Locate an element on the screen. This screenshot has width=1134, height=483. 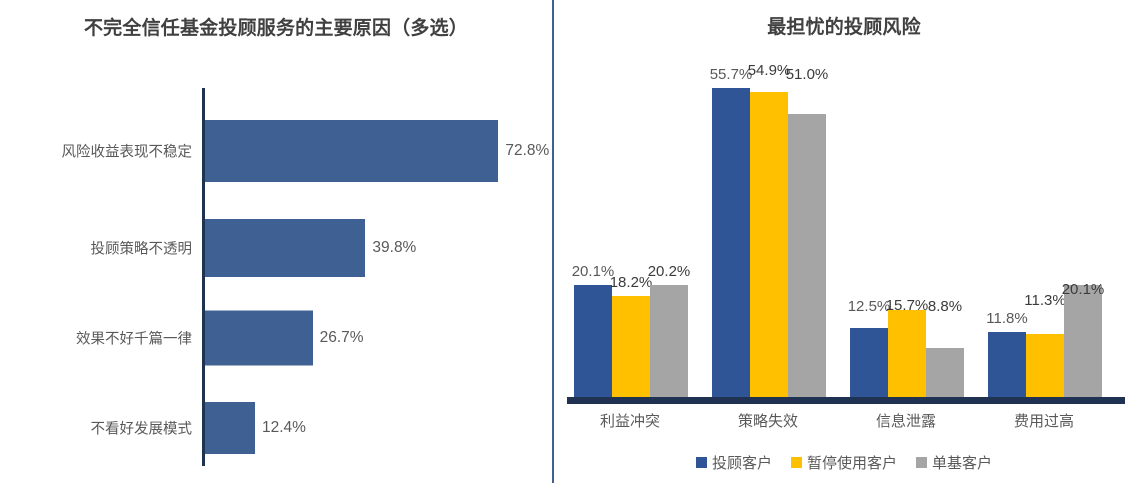
column-value-label: 18.2% is located at coordinates (631, 282).